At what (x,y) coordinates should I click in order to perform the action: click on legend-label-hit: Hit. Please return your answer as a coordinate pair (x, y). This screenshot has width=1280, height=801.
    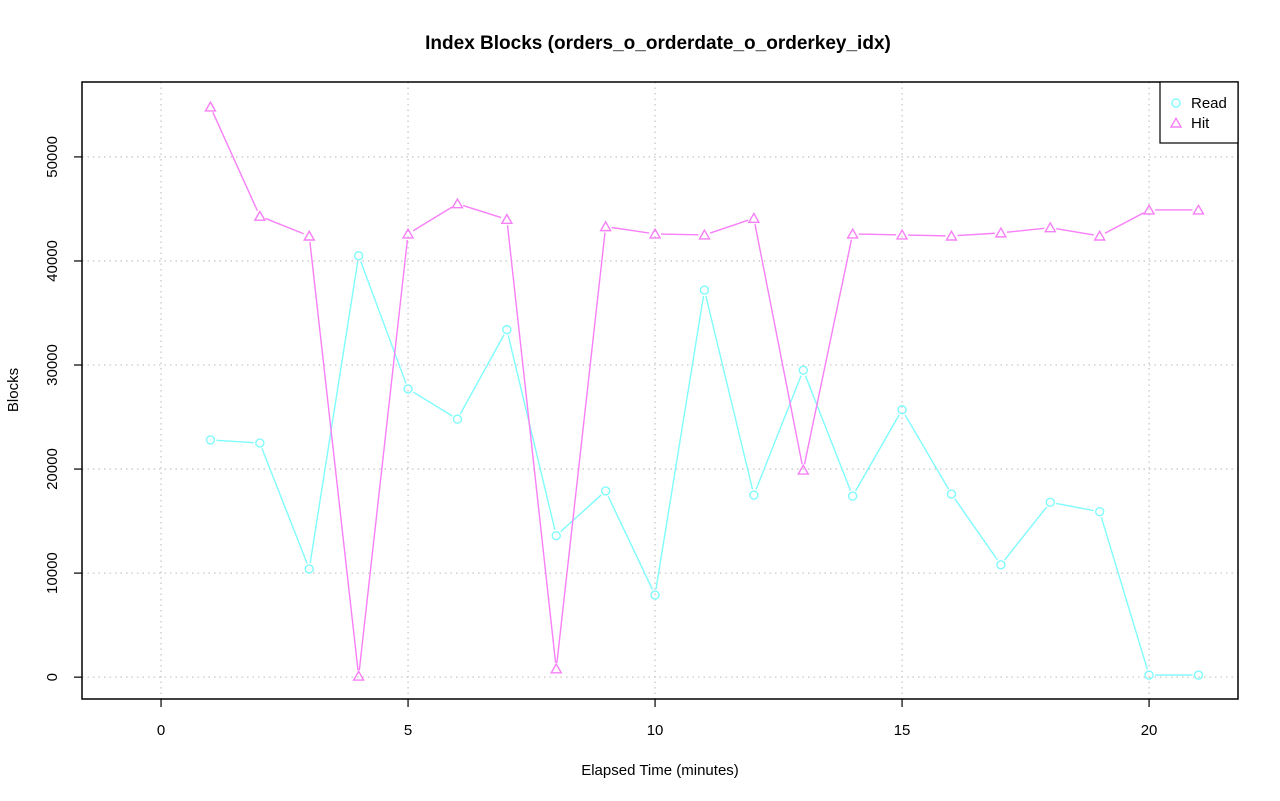
    Looking at the image, I should click on (1200, 123).